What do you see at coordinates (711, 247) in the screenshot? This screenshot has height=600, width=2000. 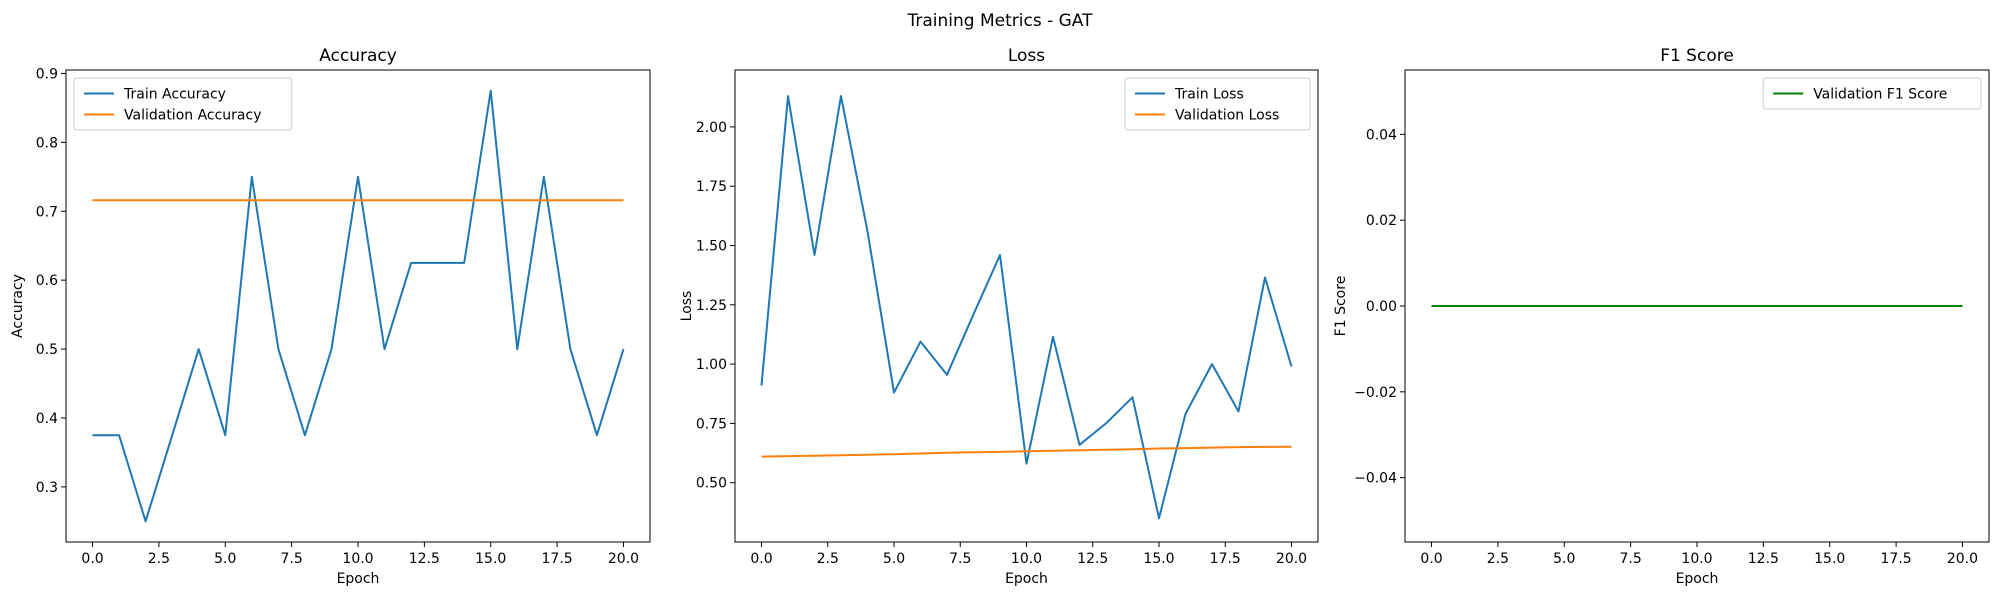 I see `chart-1-y-tick-label: 1.50` at bounding box center [711, 247].